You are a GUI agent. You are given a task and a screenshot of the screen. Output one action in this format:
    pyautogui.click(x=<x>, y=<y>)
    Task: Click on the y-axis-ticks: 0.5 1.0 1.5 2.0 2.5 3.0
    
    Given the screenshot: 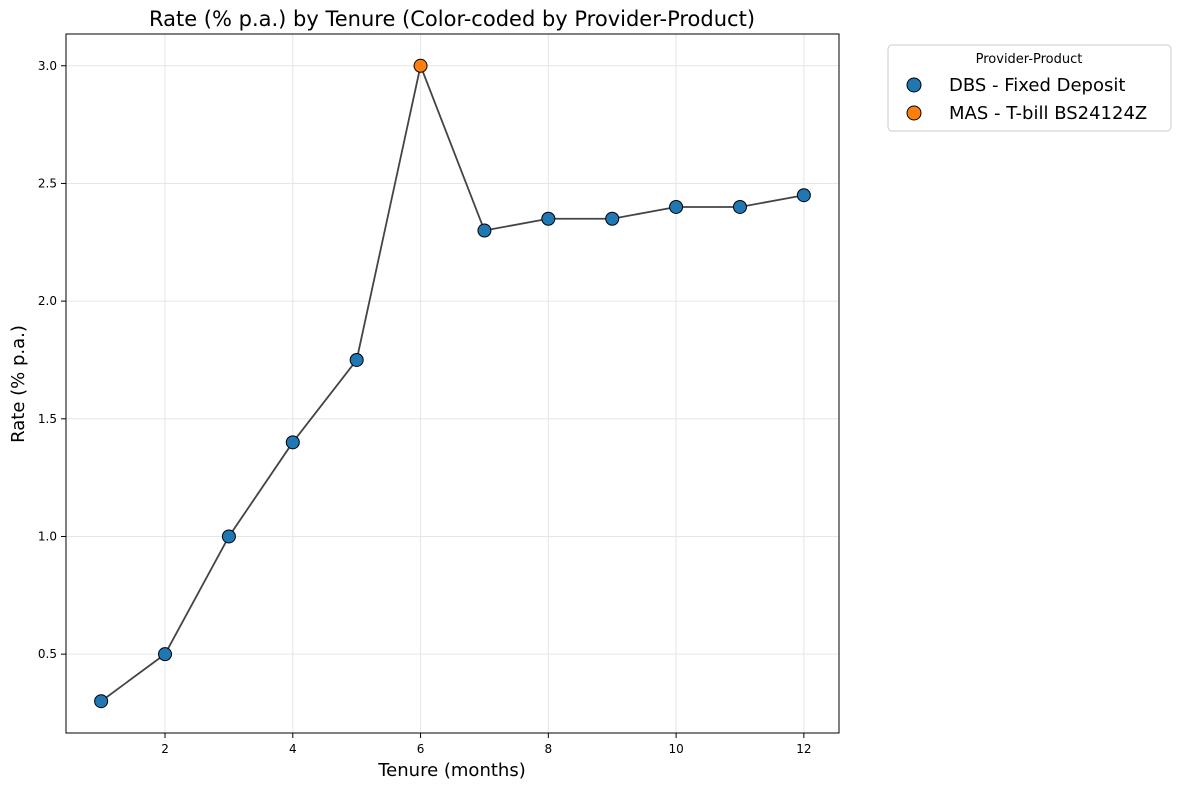 What is the action you would take?
    pyautogui.click(x=52, y=360)
    